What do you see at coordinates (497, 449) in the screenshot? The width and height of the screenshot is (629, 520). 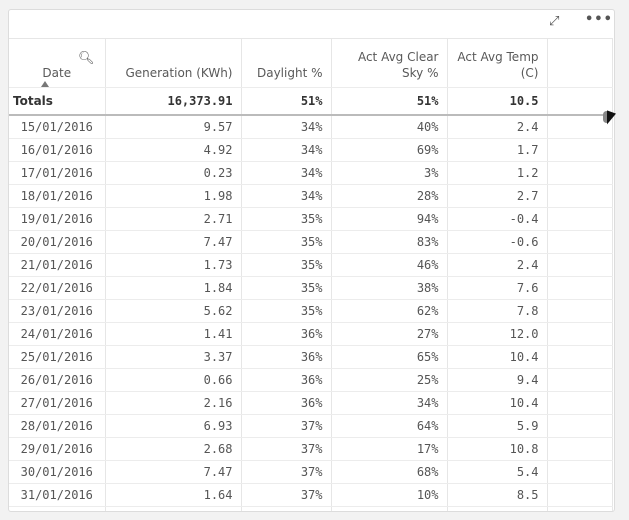 I see `cell-temp: 10.8` at bounding box center [497, 449].